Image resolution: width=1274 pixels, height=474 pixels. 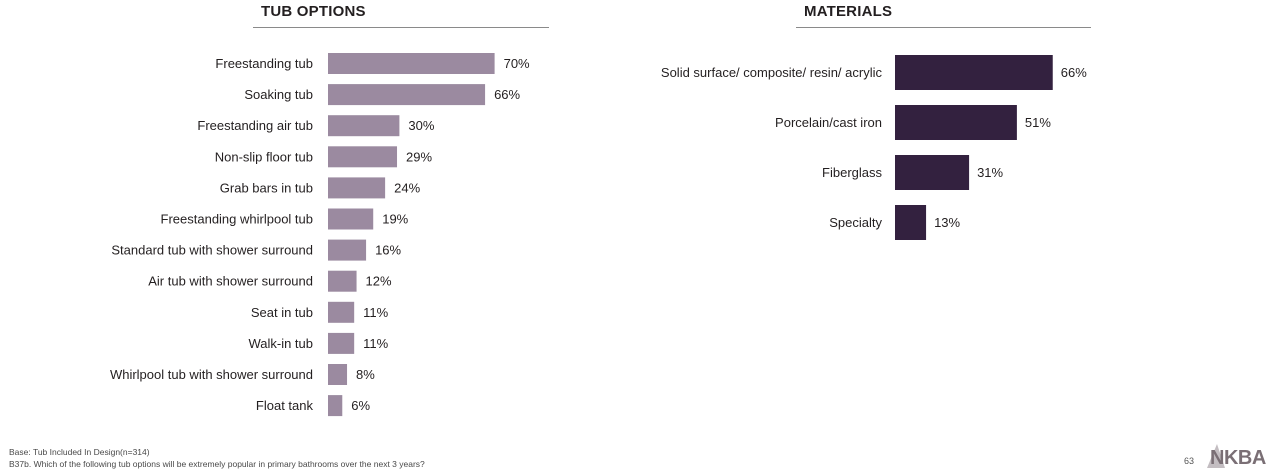 I want to click on footer-base: Base: Tub Included In Design(n=314), so click(x=79, y=452).